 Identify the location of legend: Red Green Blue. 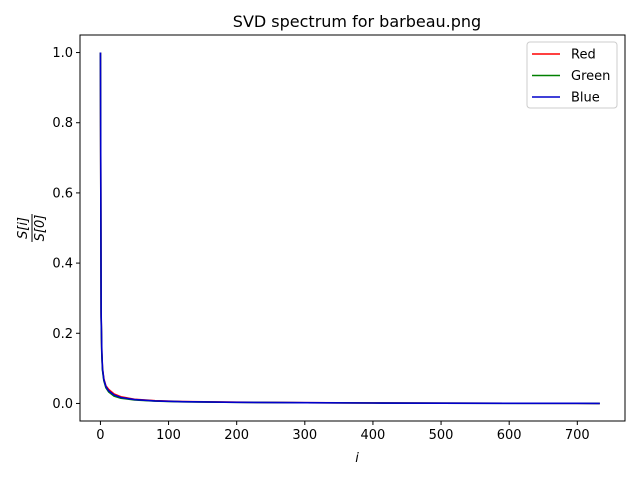
(572, 75).